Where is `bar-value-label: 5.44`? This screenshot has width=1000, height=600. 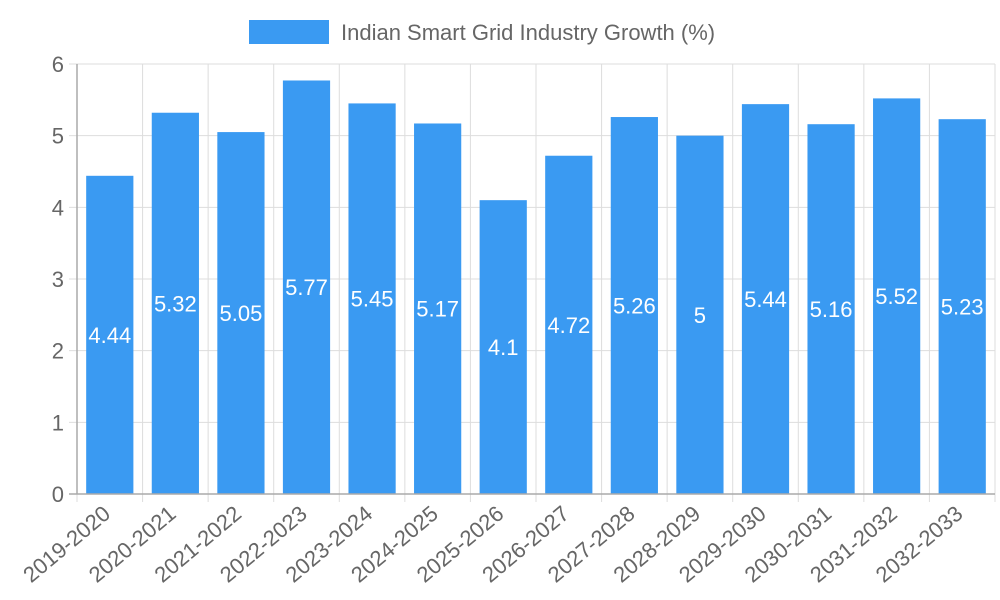 bar-value-label: 5.44 is located at coordinates (765, 299).